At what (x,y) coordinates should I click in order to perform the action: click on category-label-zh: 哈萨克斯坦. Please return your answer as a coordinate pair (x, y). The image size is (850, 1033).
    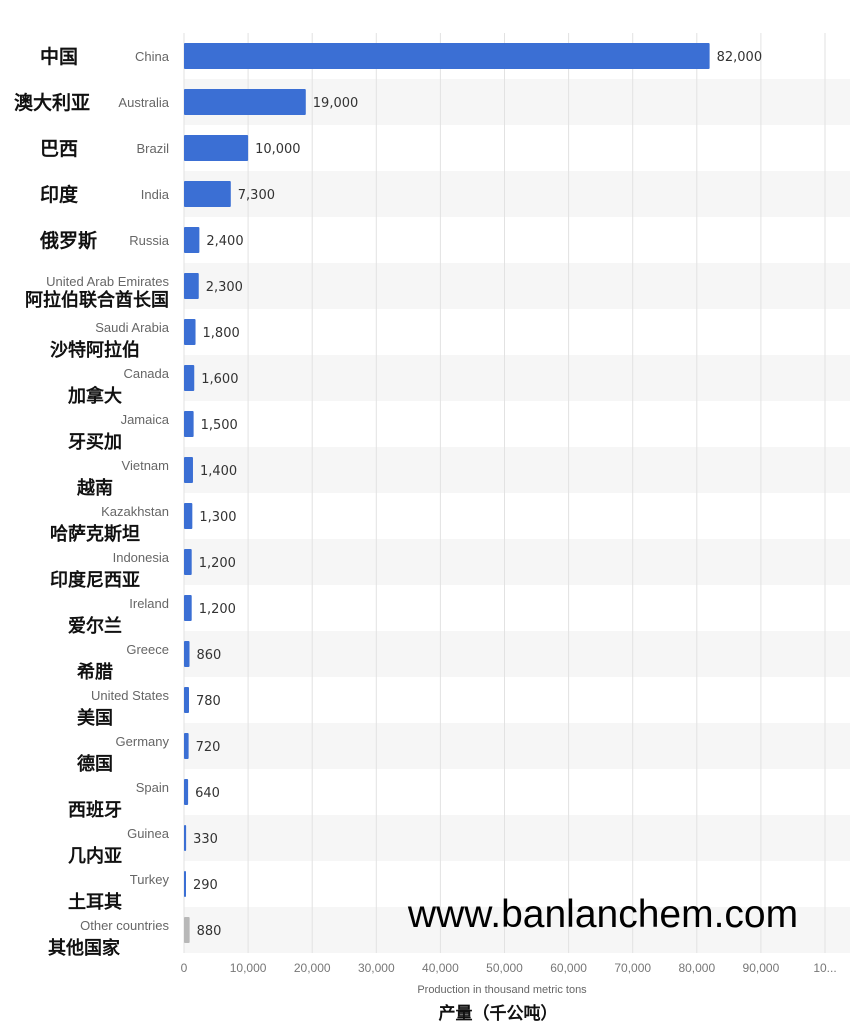
    Looking at the image, I should click on (95, 534).